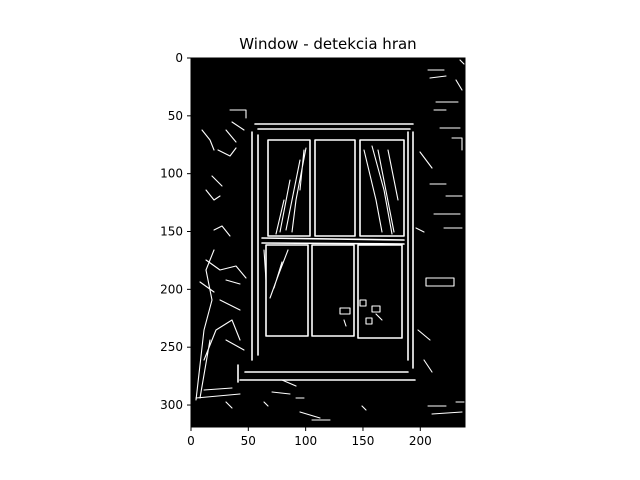 The height and width of the screenshot is (480, 640). What do you see at coordinates (333, 290) in the screenshot?
I see `lower-pane-middle-edge` at bounding box center [333, 290].